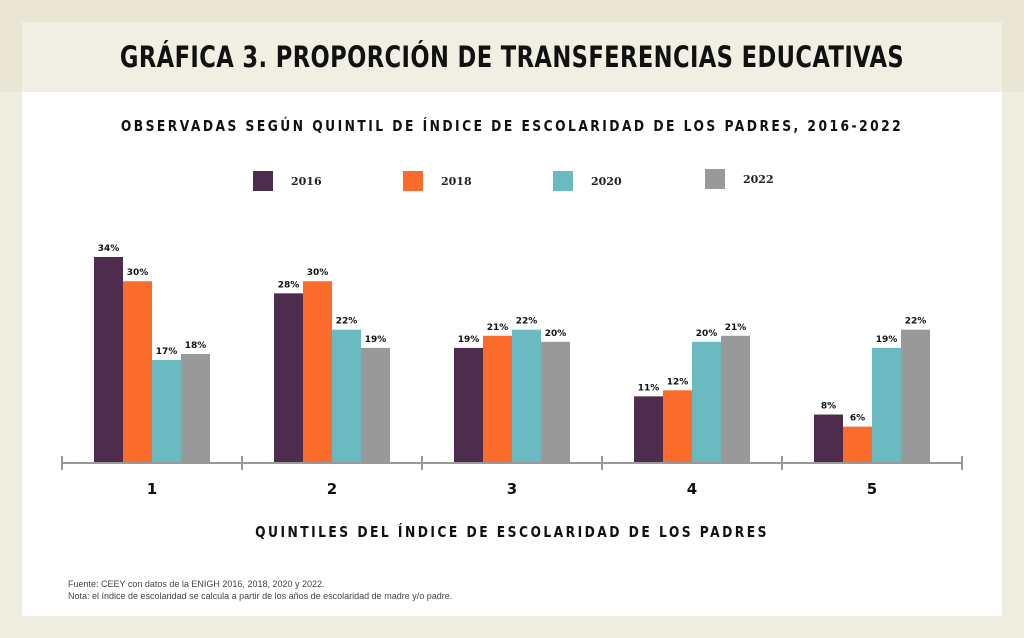  I want to click on bar-2022-q3, so click(555, 402).